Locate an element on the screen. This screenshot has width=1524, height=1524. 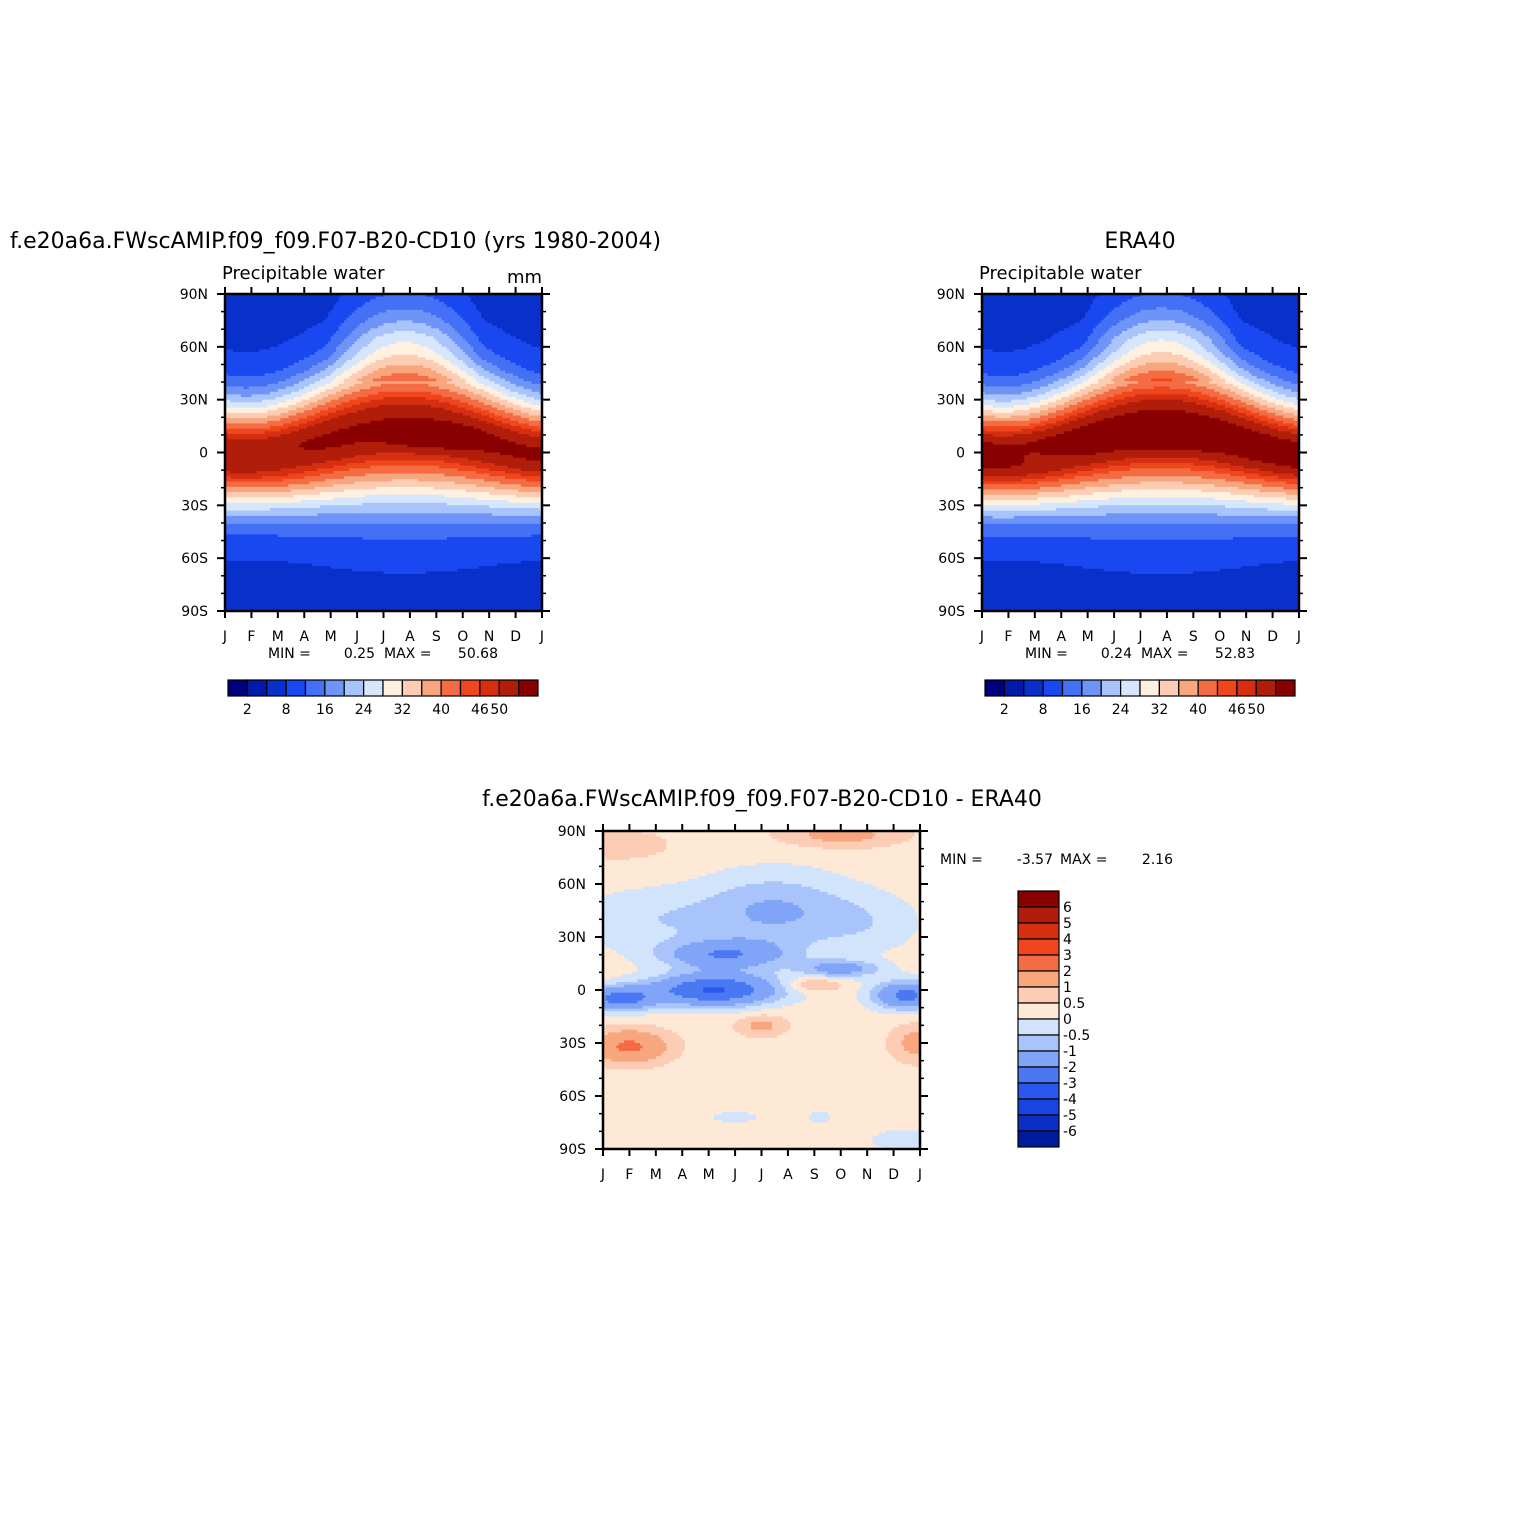
colorbar-label: 2 is located at coordinates (1067, 972).